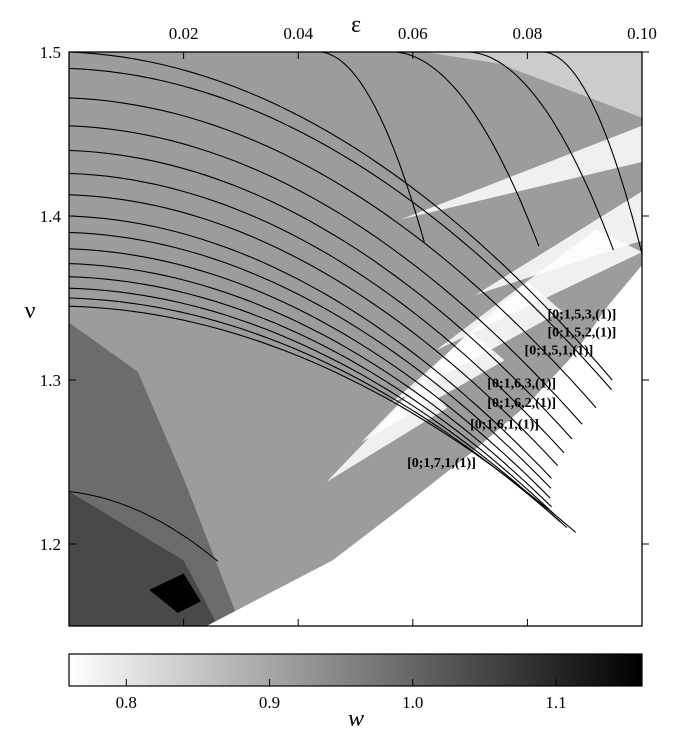  I want to click on x-tick-label: 0.08, so click(528, 33).